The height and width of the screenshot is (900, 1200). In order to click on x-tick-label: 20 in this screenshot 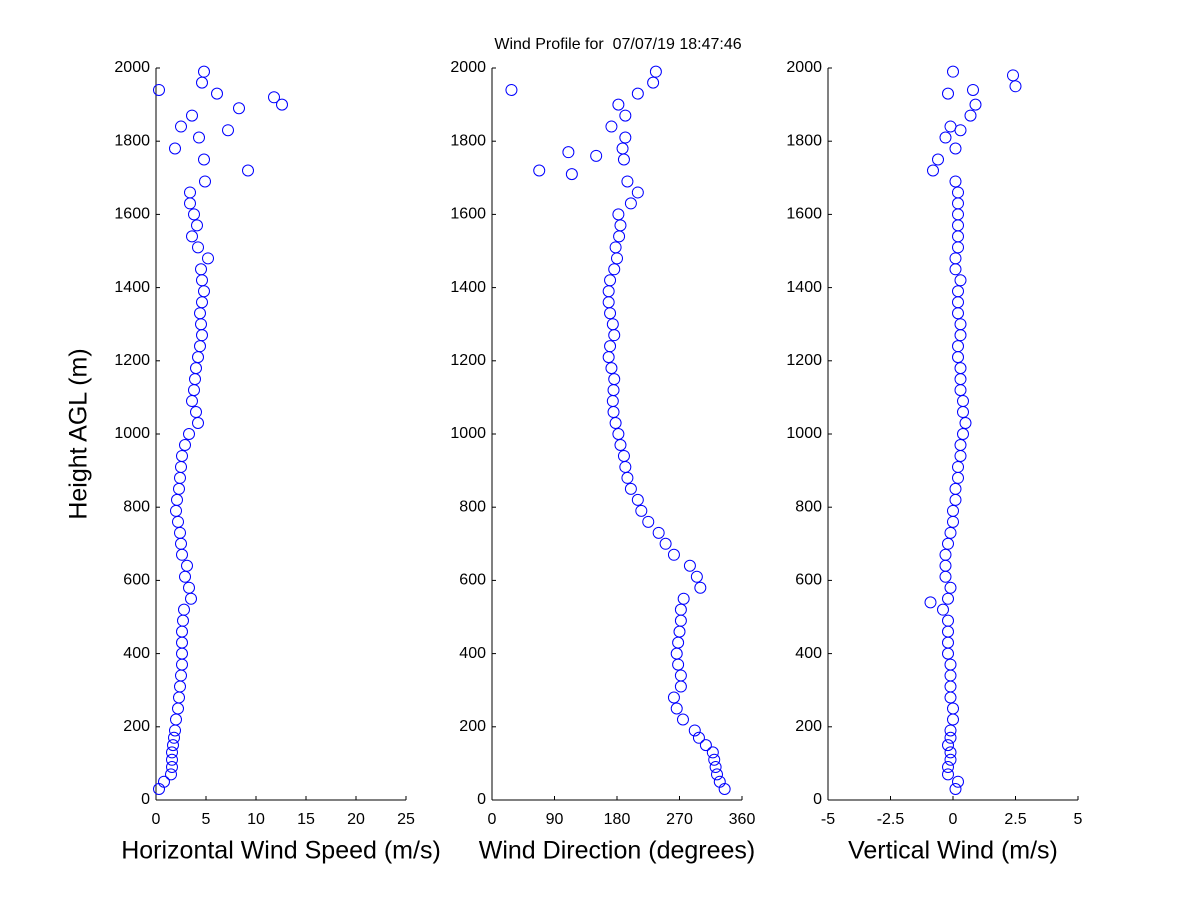, I will do `click(356, 819)`.